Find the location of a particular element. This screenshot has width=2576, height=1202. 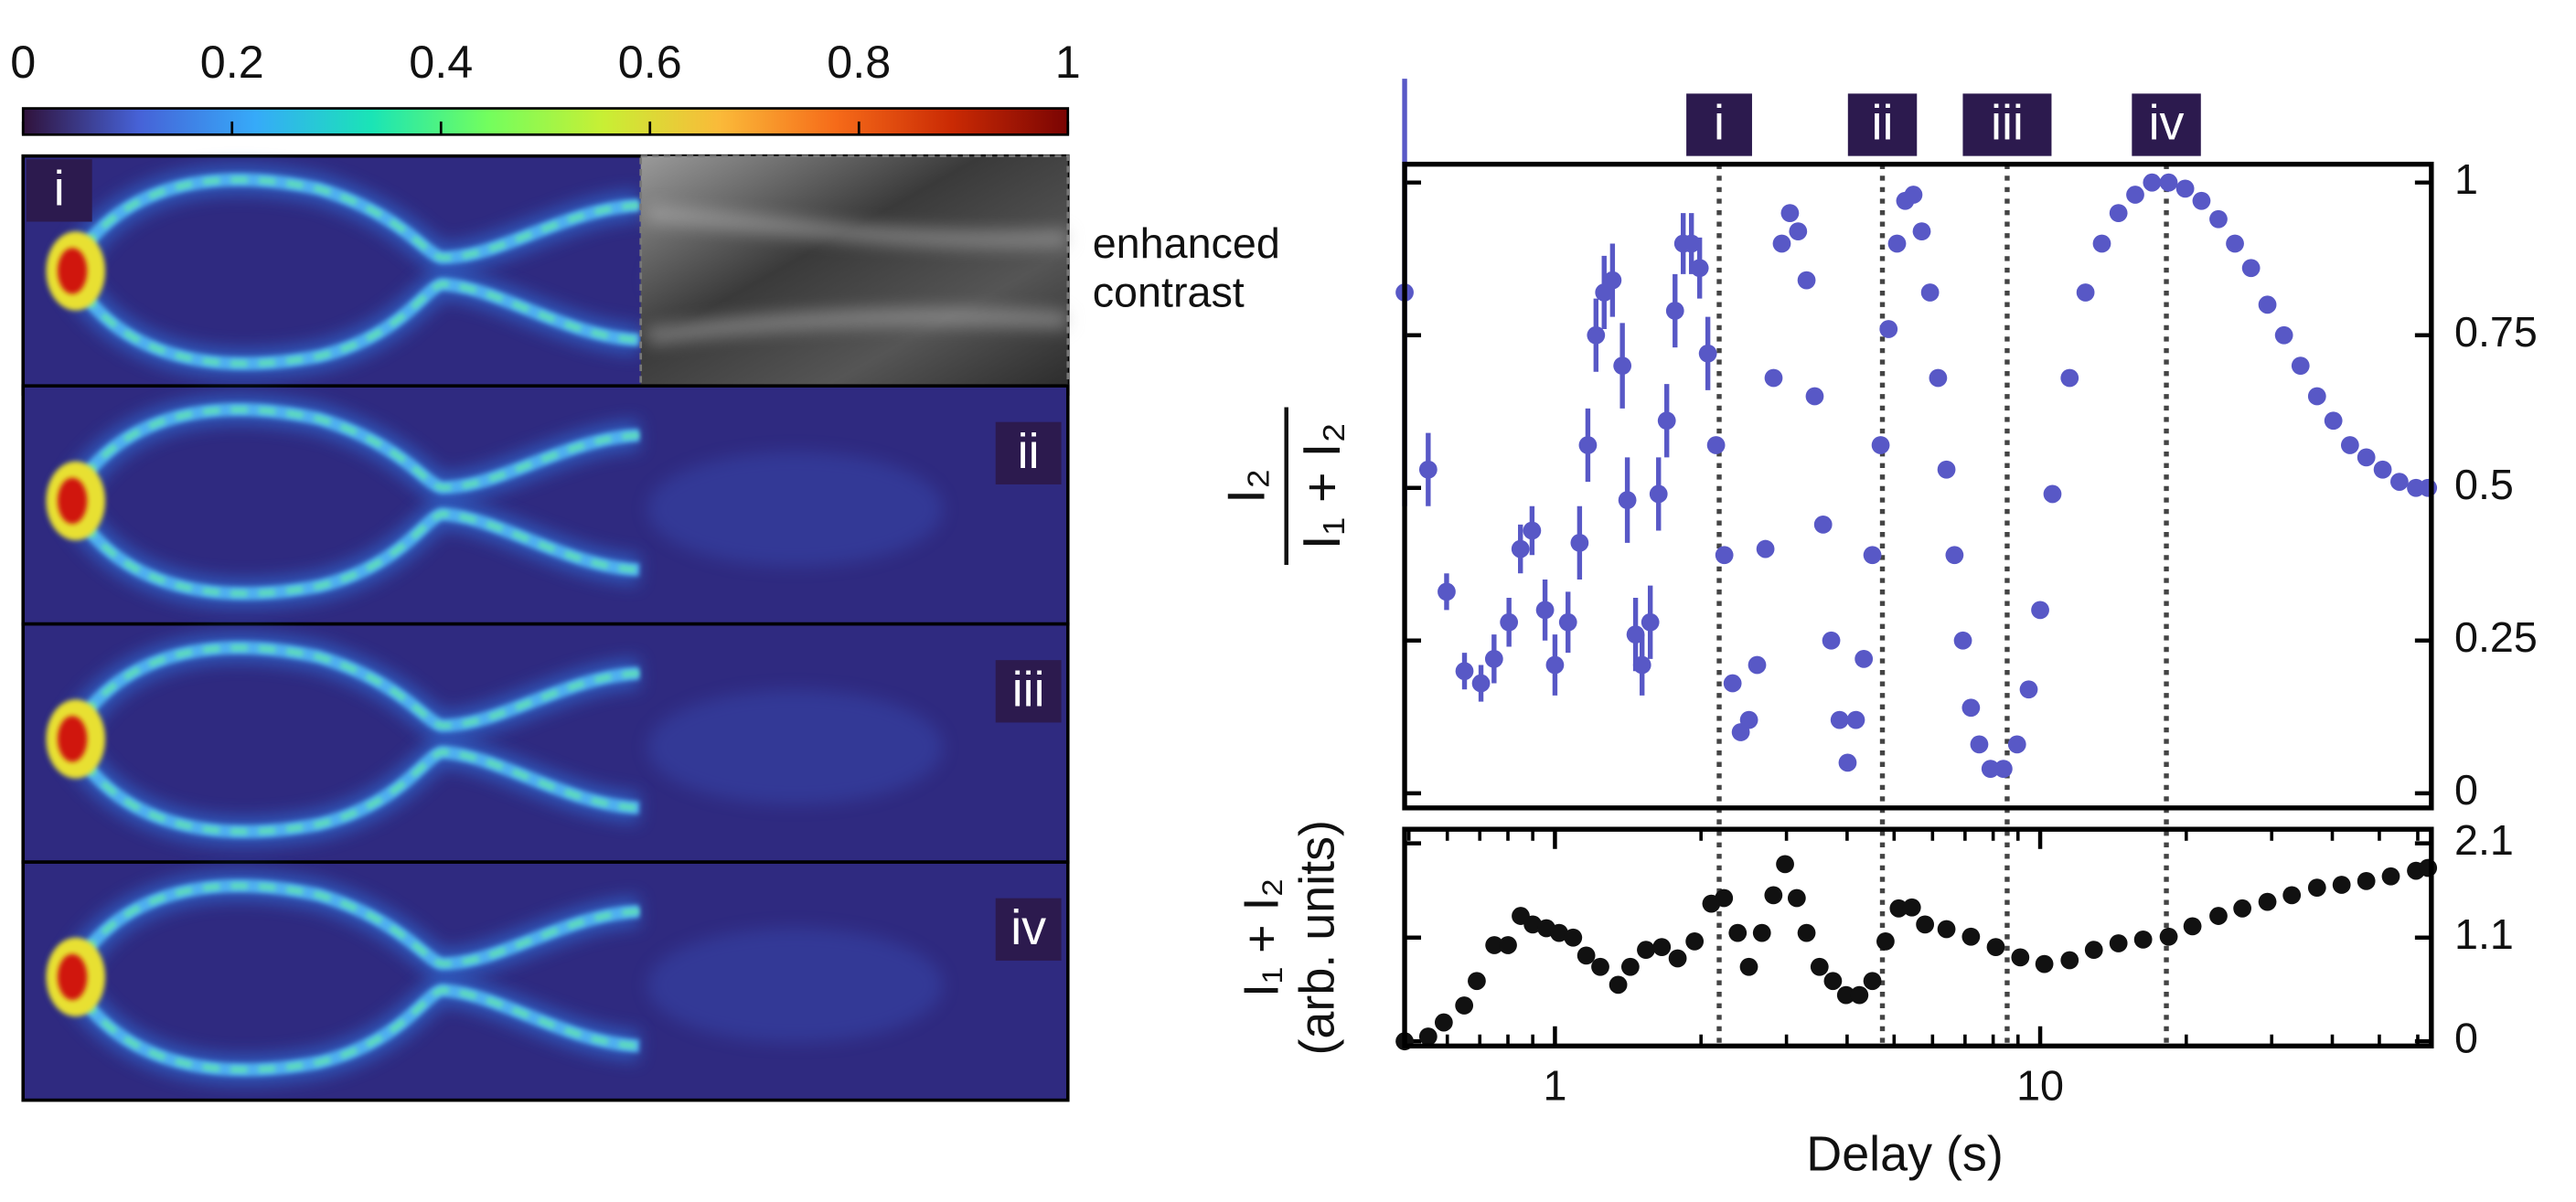

marker-label: ii is located at coordinates (1883, 123).